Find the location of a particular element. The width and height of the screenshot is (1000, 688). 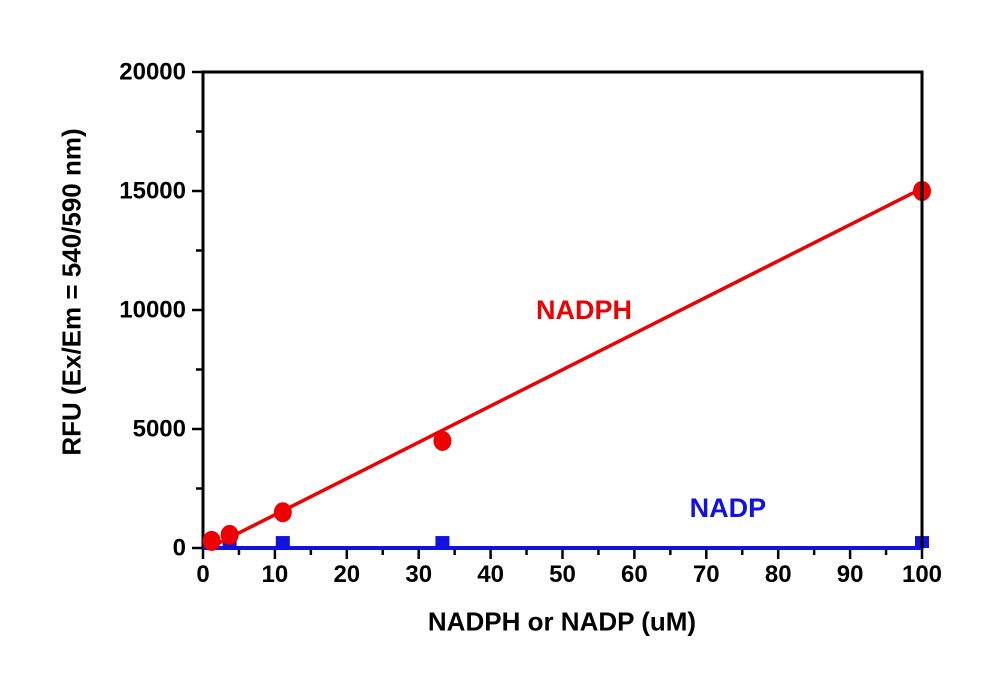

x-tick-label: 40 is located at coordinates (490, 574).